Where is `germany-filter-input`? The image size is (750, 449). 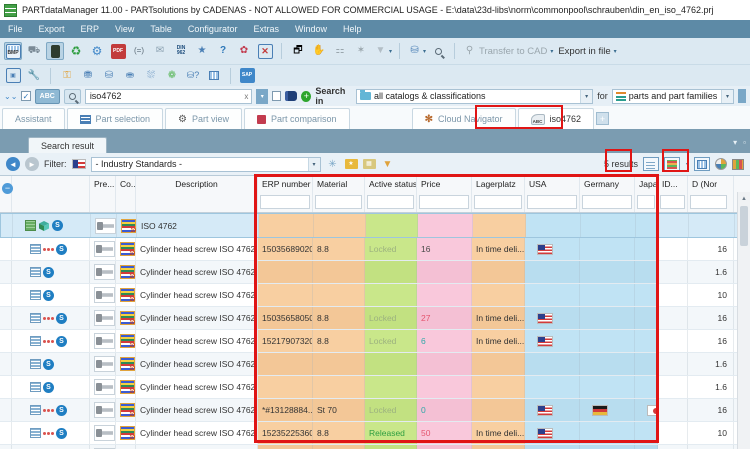
germany-filter-input is located at coordinates (607, 202).